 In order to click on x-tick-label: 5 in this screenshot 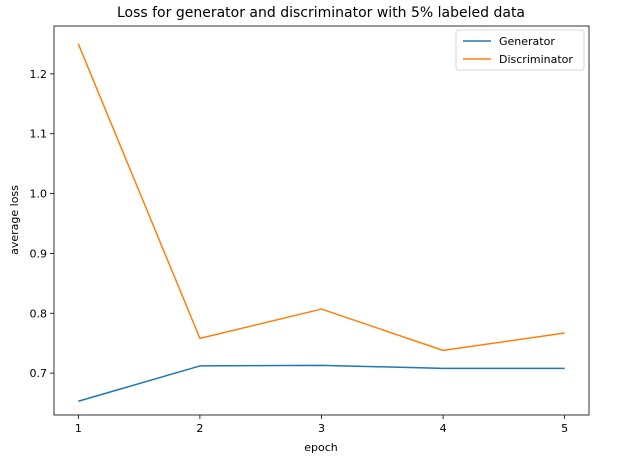, I will do `click(564, 428)`.